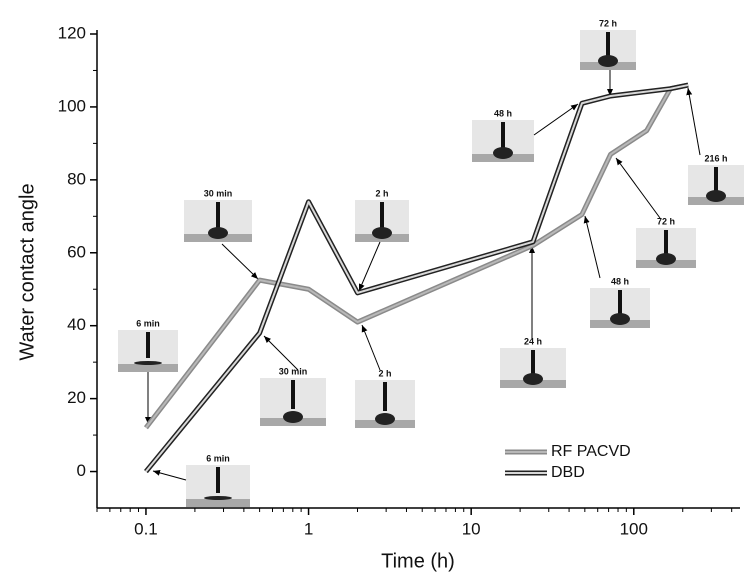  I want to click on annotation-label: 216 h, so click(715, 158).